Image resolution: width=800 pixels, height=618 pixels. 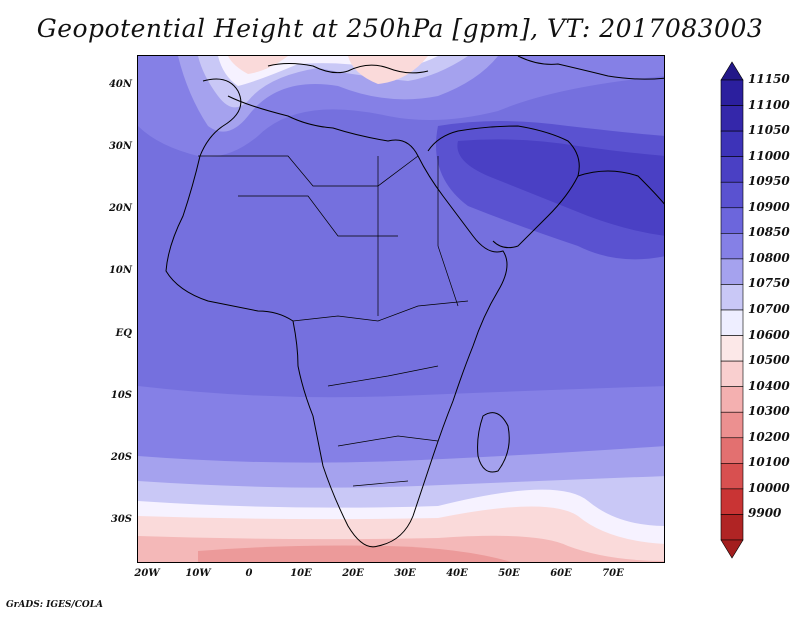 I want to click on lon-label-10w: 10W, so click(x=198, y=573).